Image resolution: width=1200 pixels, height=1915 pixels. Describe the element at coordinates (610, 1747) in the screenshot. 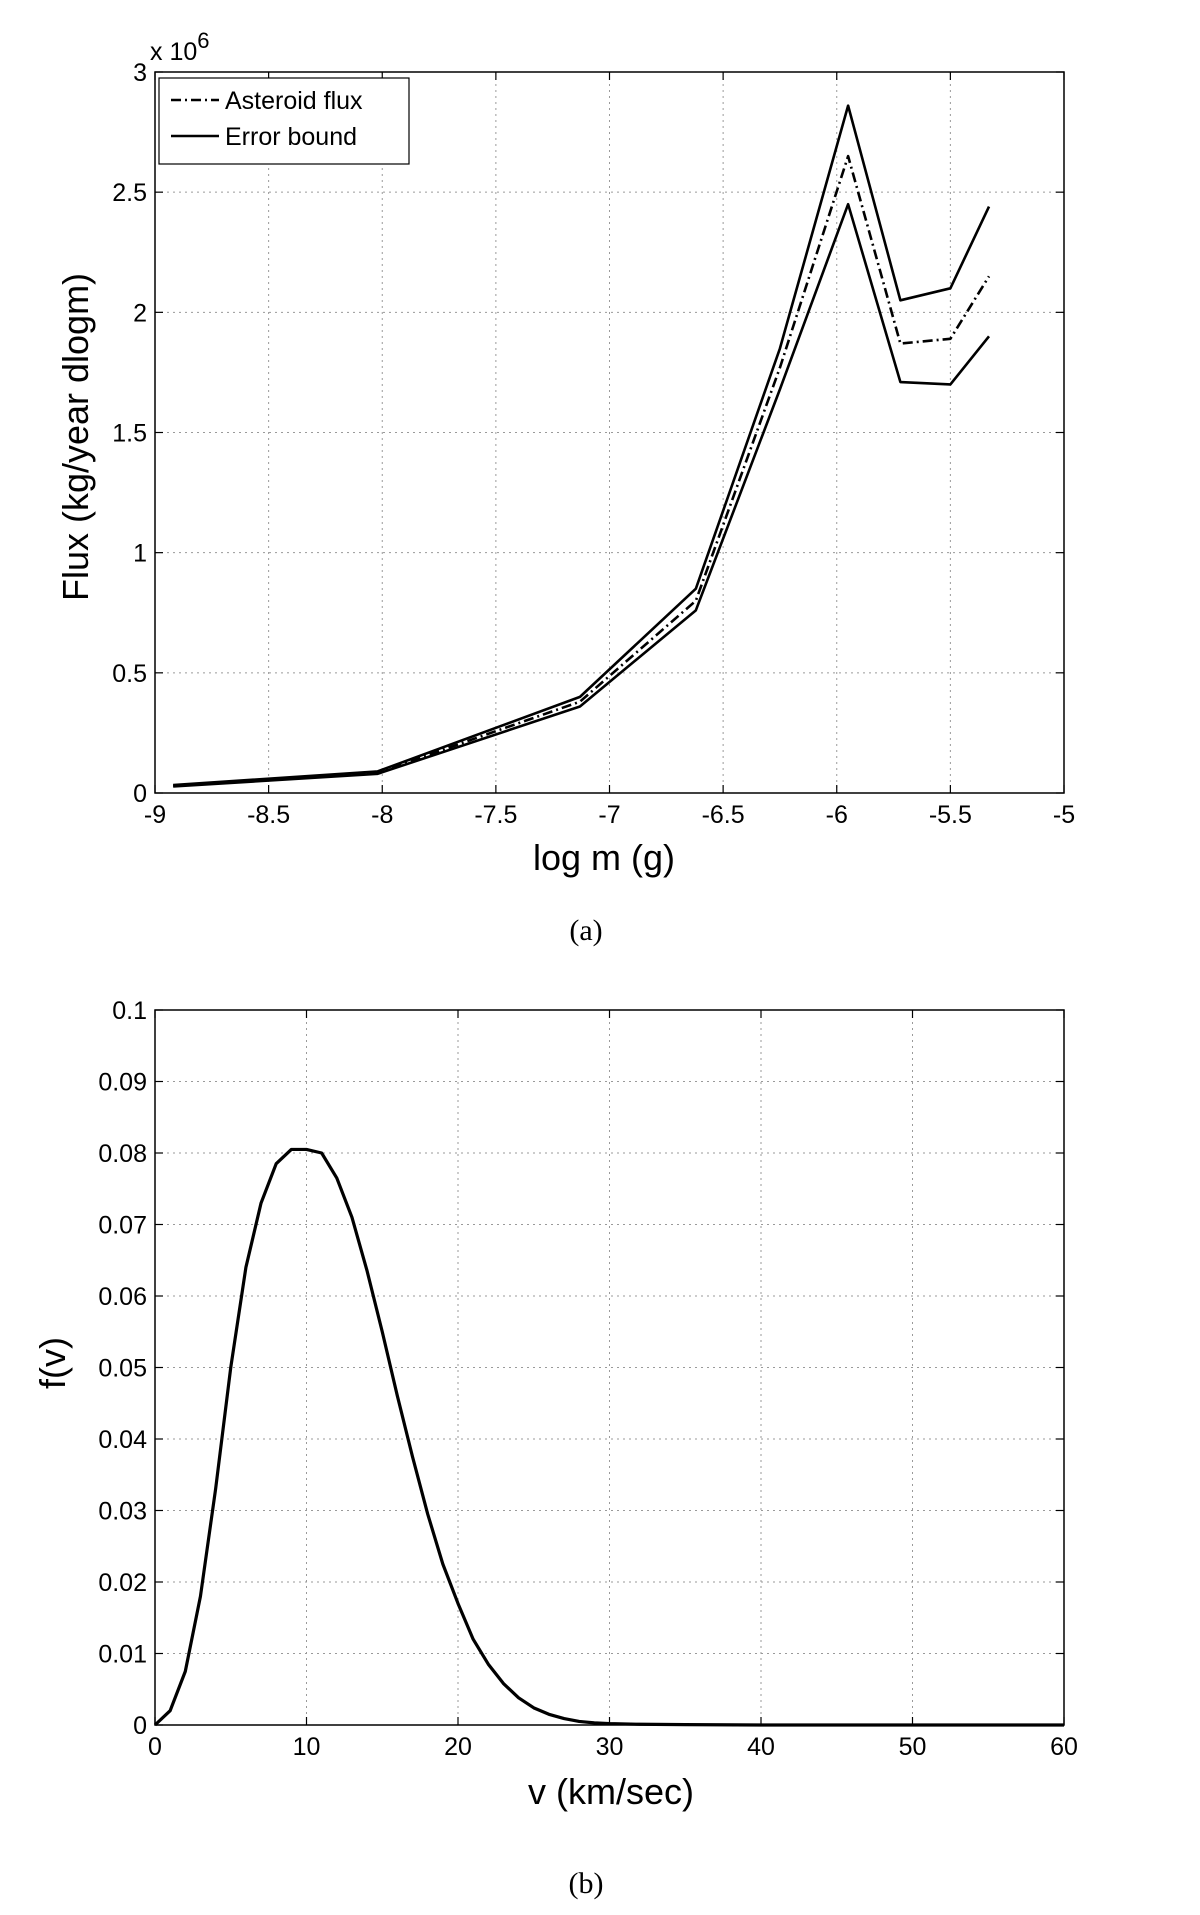

I see `x-tick-label: 30` at that location.